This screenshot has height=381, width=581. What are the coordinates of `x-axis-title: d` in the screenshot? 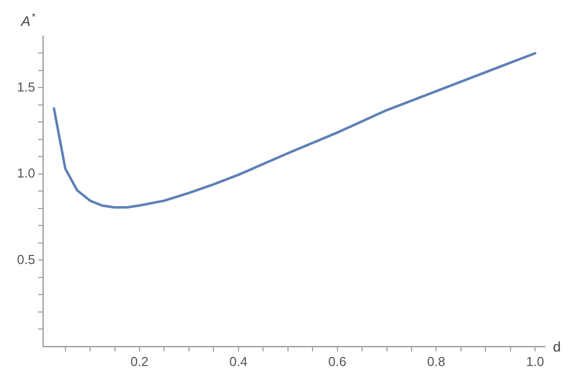 It's located at (557, 346).